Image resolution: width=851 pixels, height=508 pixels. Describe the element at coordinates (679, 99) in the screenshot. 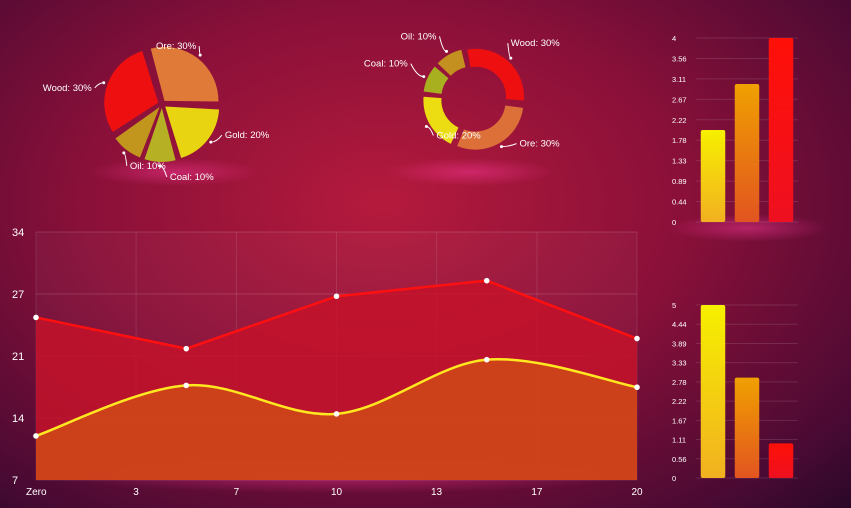

I see `bar-top-tick-label: 2.67` at that location.